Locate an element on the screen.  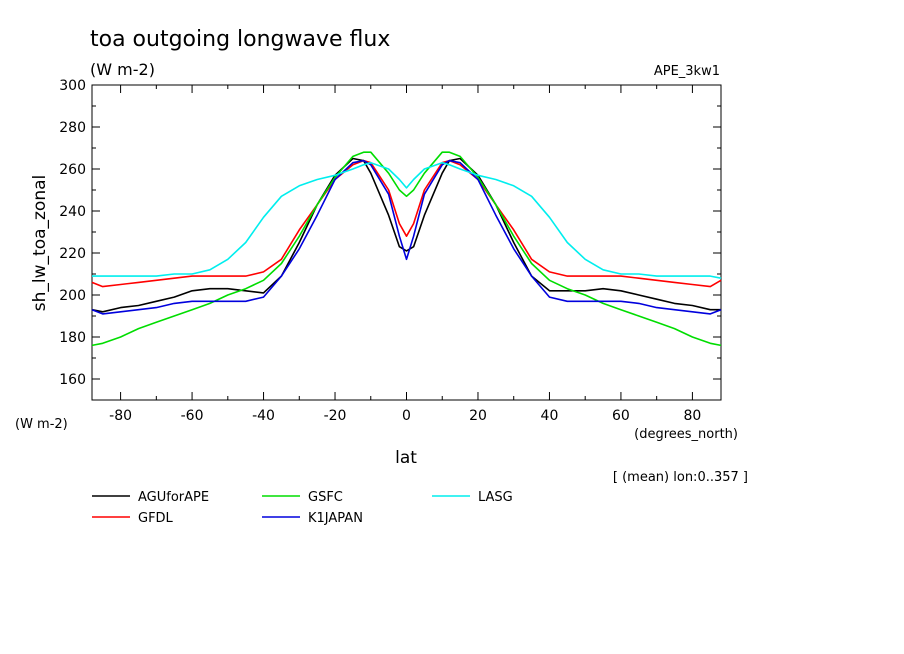
mean-note: [ (mean) lon:0..357 ] is located at coordinates (680, 477).